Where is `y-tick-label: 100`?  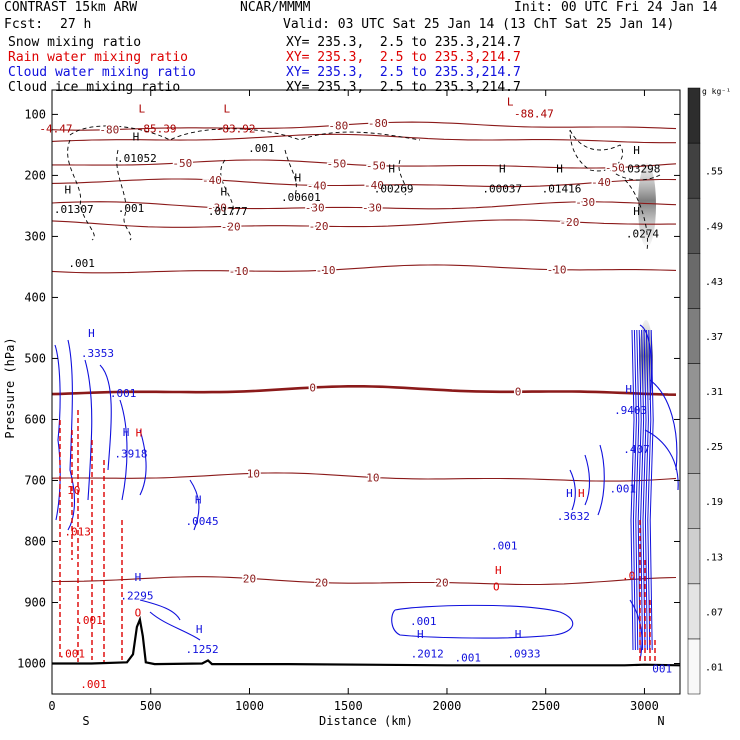
y-tick-label: 100 is located at coordinates (35, 114).